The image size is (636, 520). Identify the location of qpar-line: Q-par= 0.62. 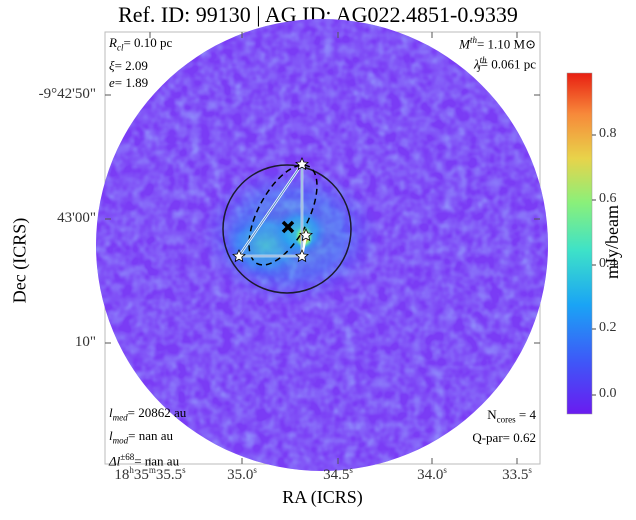
(504, 437).